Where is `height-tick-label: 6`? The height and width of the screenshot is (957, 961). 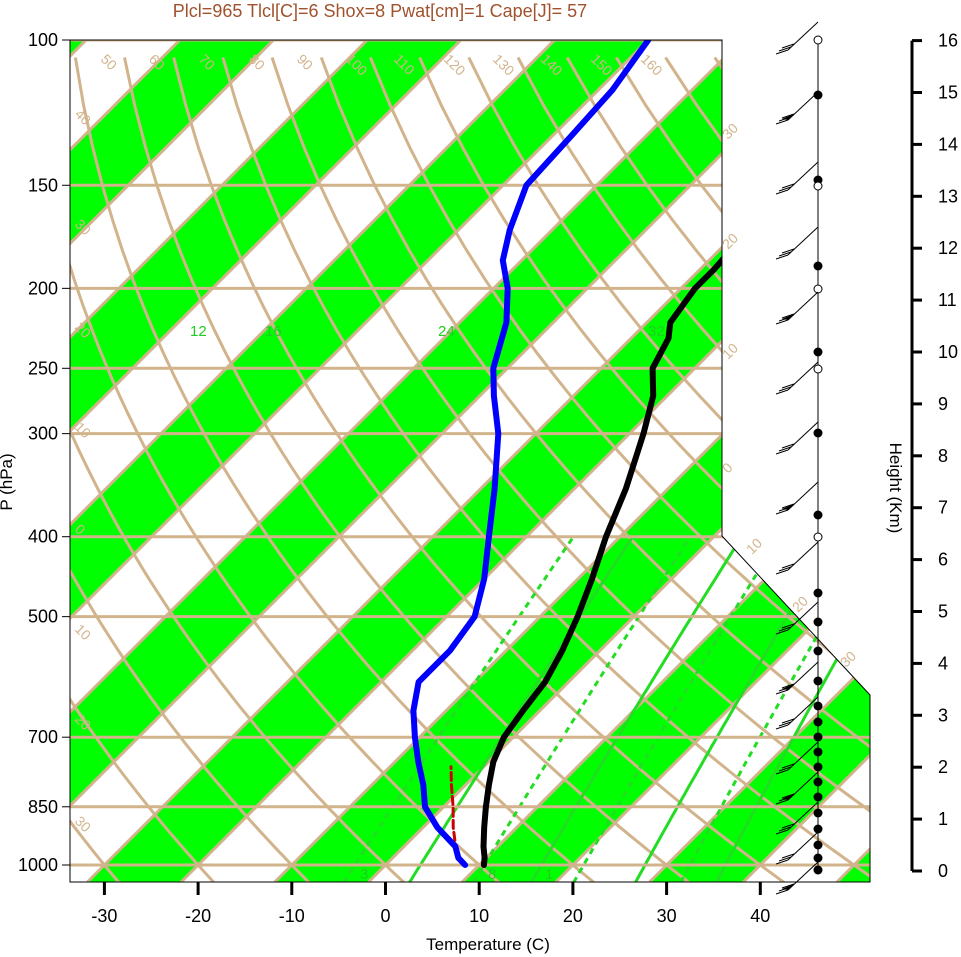
height-tick-label: 6 is located at coordinates (943, 560).